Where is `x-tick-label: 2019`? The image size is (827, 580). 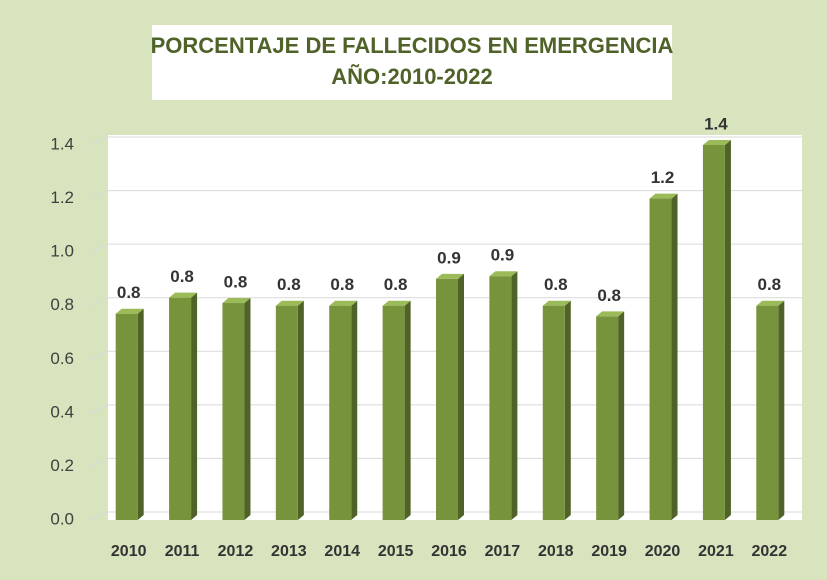
x-tick-label: 2019 is located at coordinates (609, 551).